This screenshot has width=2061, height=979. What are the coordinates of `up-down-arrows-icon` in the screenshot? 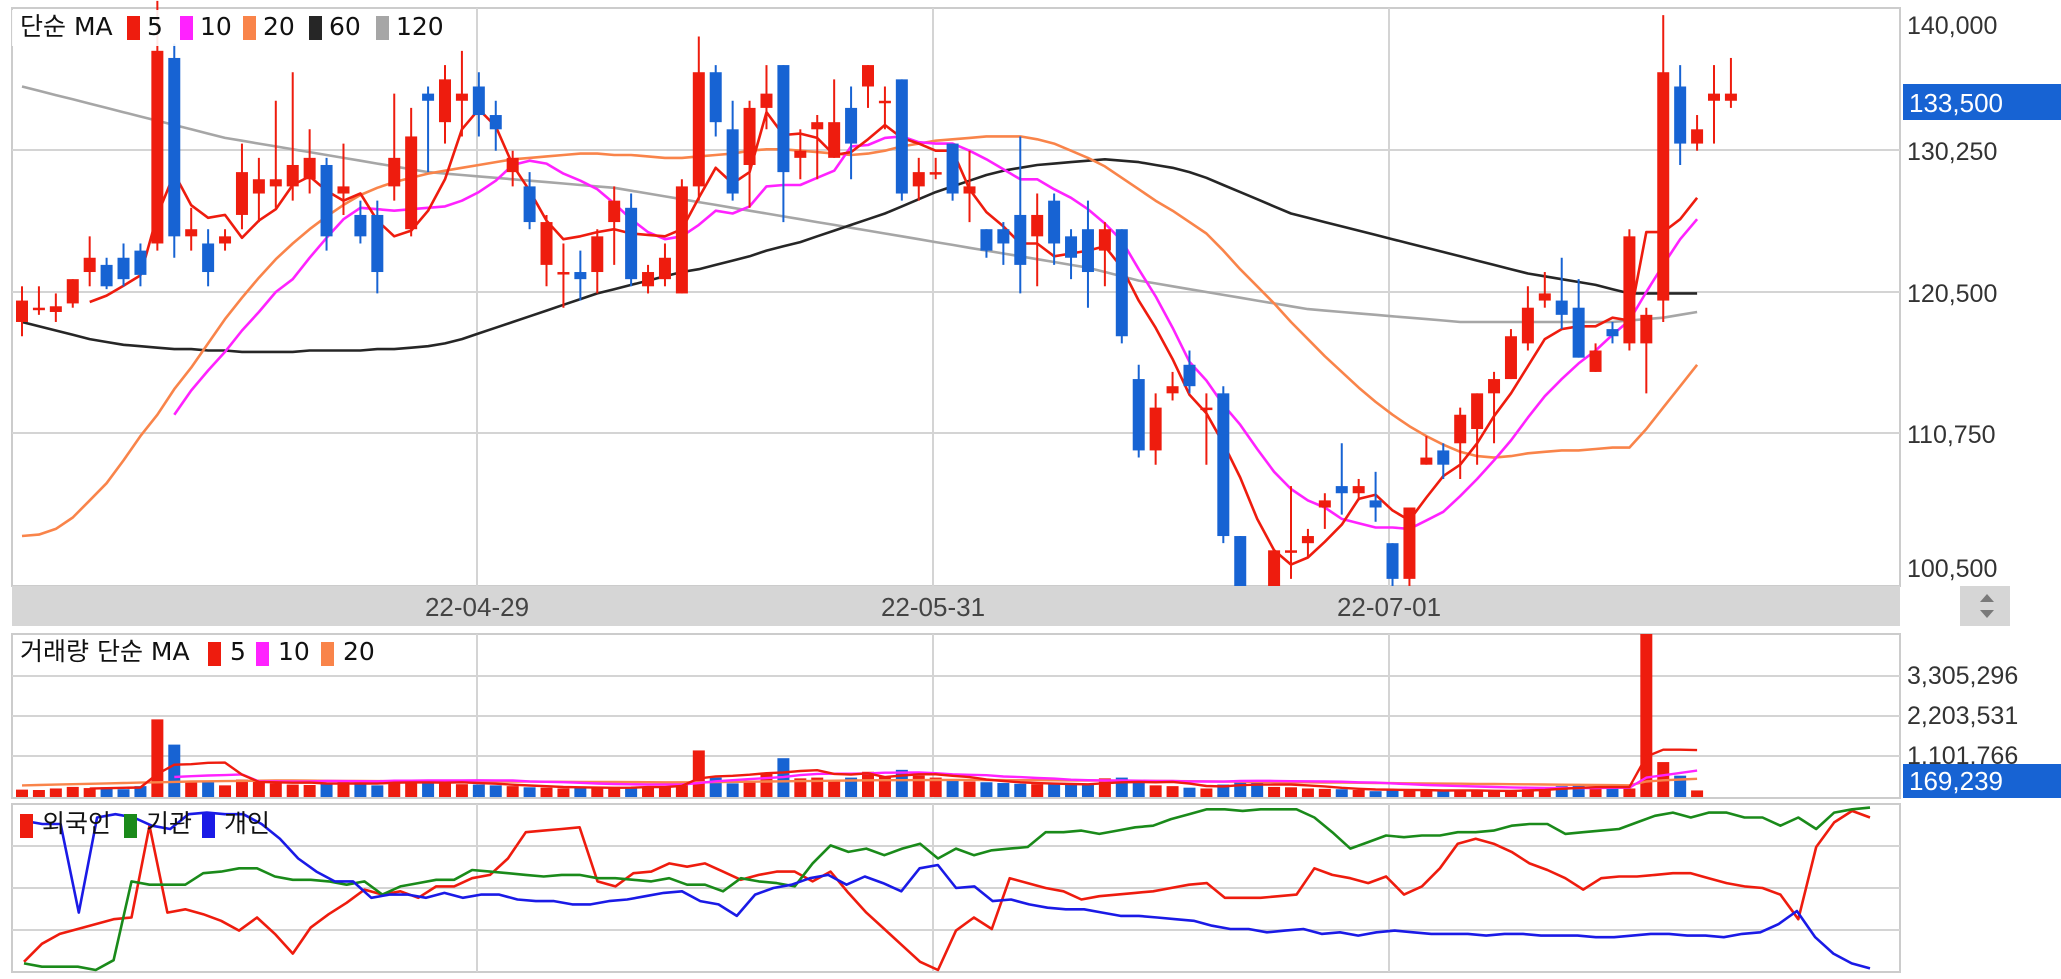 It's located at (1985, 606).